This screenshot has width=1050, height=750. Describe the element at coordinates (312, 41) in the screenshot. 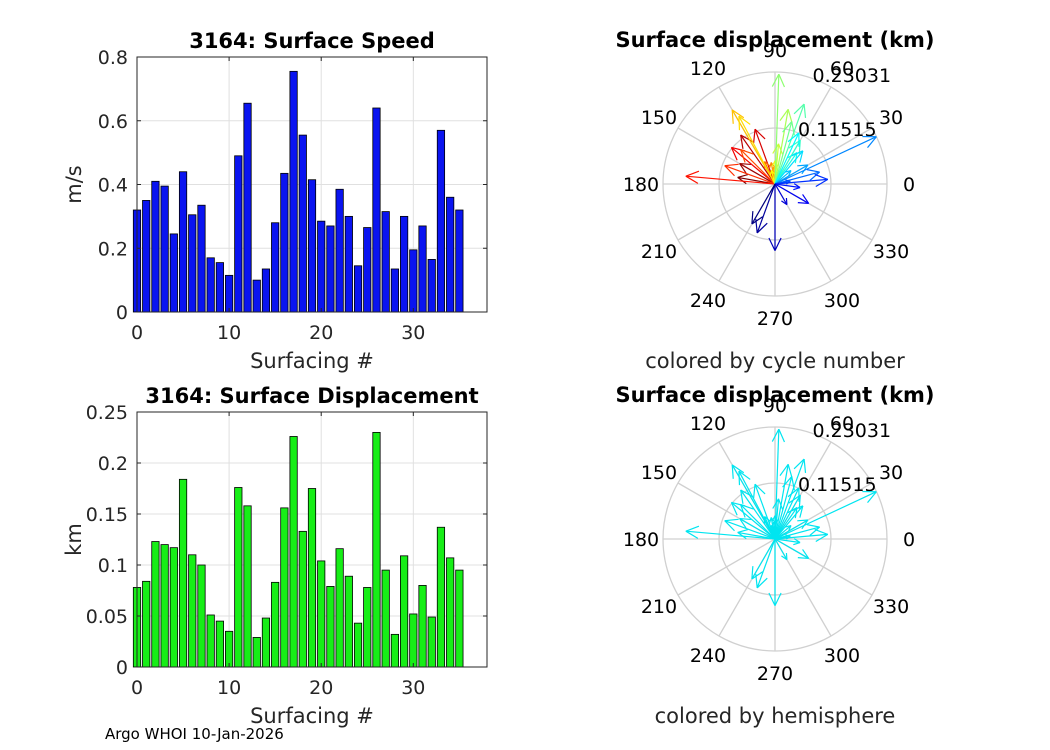

I see `chart-title: 3164: Surface Speed` at that location.